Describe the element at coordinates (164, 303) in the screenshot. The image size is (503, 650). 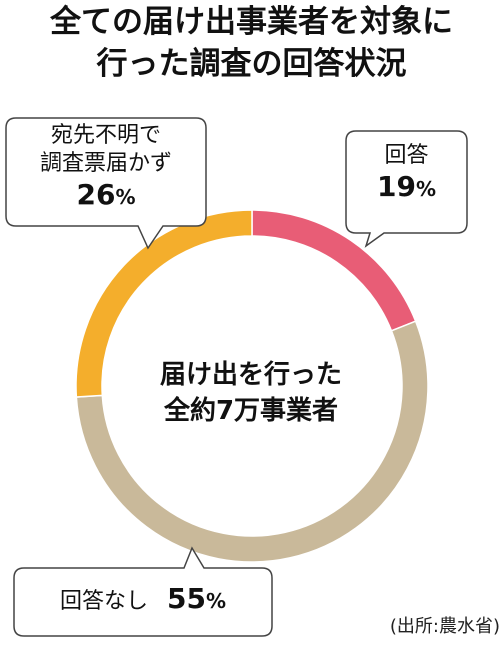
I see `donut-slice-unknown` at that location.